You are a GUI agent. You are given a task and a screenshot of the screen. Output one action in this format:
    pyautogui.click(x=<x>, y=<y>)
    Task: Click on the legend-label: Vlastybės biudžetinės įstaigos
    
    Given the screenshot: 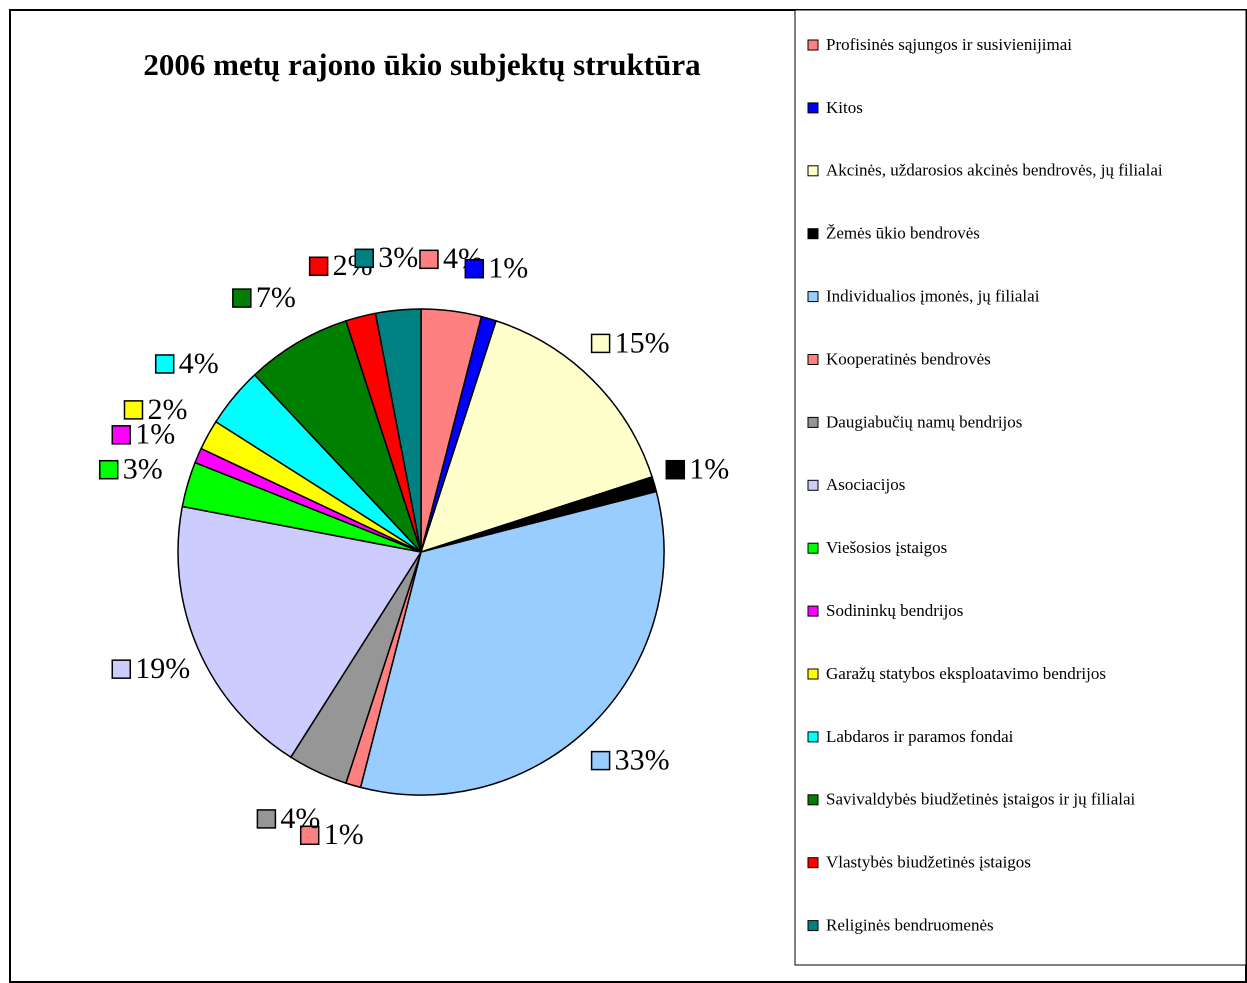 What is the action you would take?
    pyautogui.click(x=928, y=862)
    